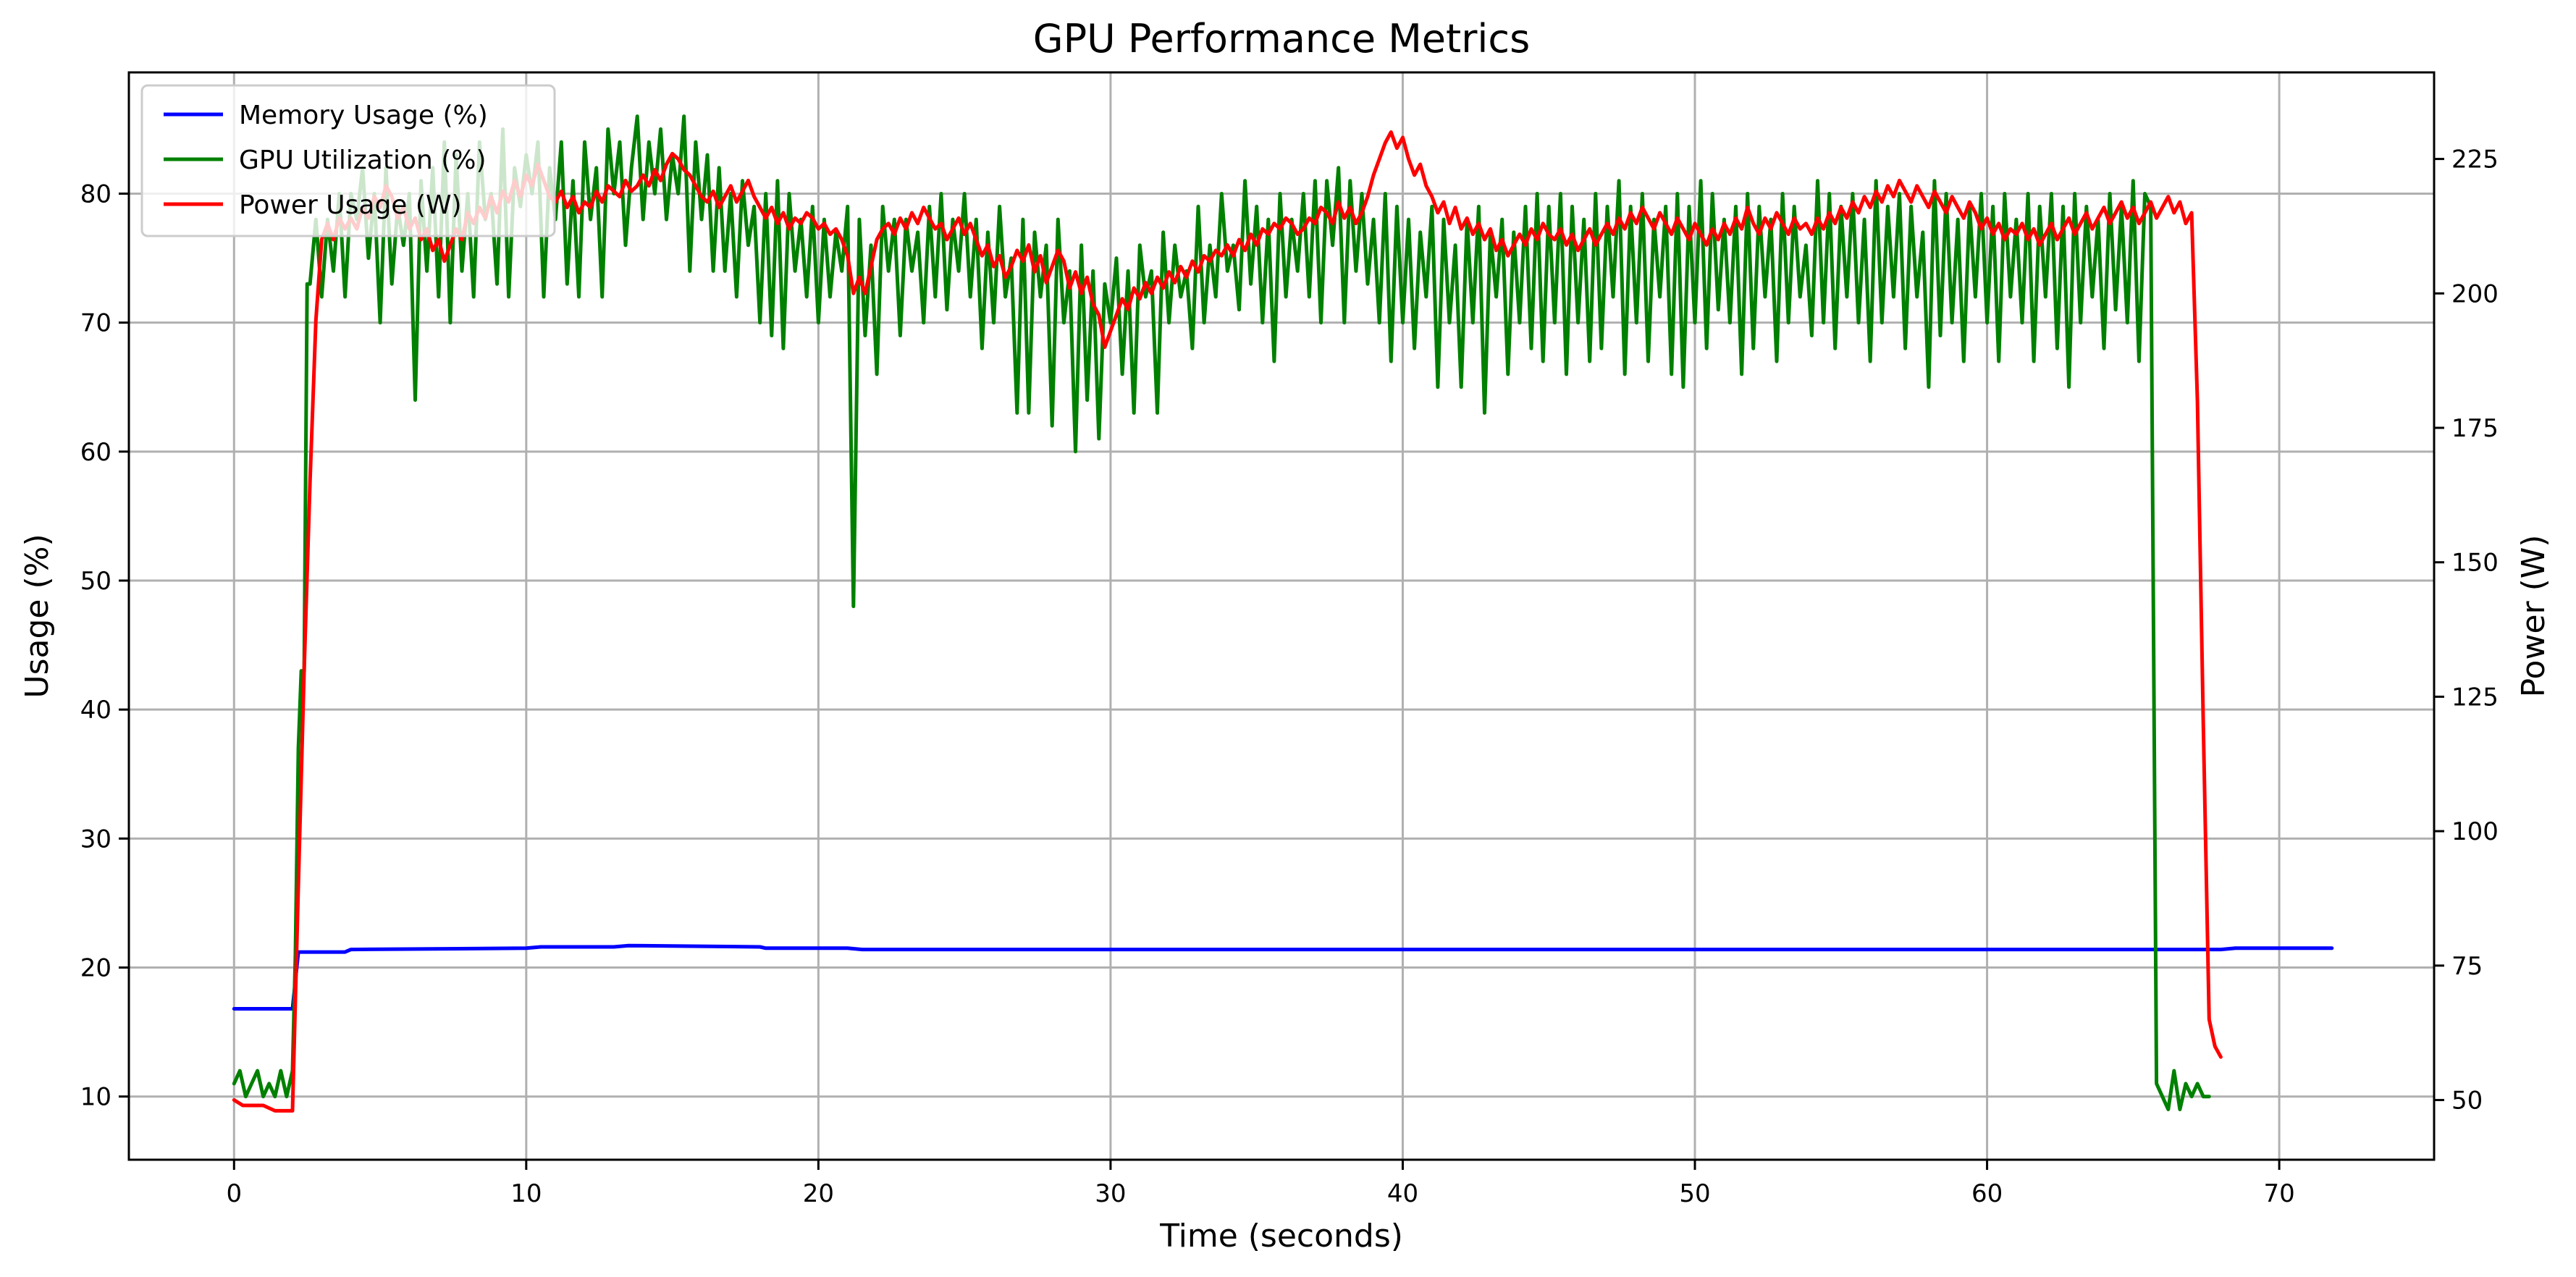 The width and height of the screenshot is (2576, 1277). What do you see at coordinates (2475, 697) in the screenshot?
I see `y-right-tick-label: 125` at bounding box center [2475, 697].